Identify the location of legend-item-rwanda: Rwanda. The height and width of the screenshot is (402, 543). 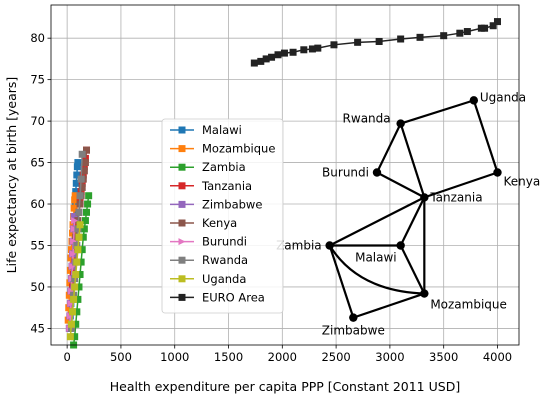
(209, 260).